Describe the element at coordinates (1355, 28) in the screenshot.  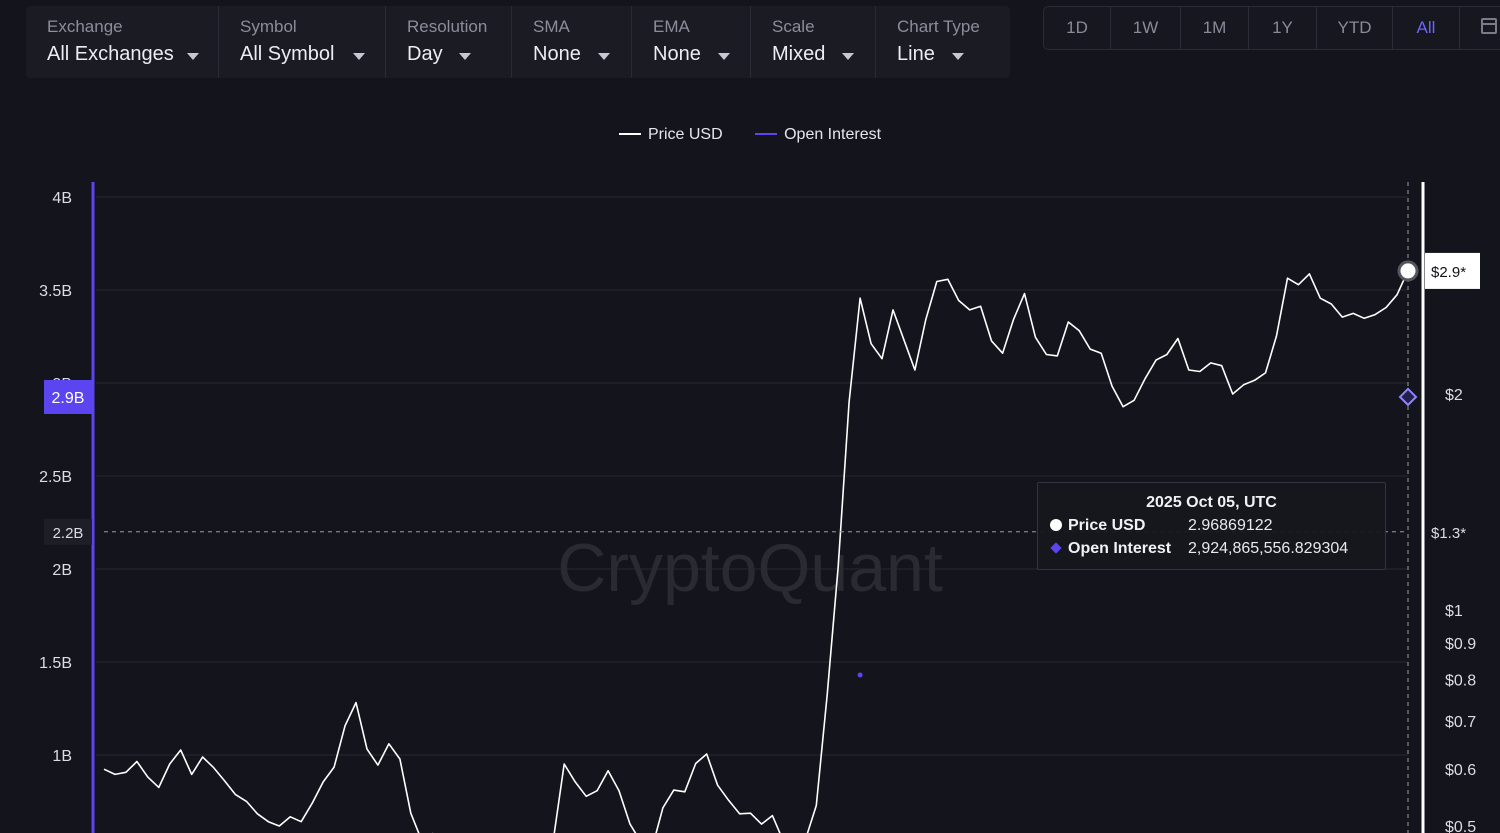
I see `range-ytd-button: YTD` at that location.